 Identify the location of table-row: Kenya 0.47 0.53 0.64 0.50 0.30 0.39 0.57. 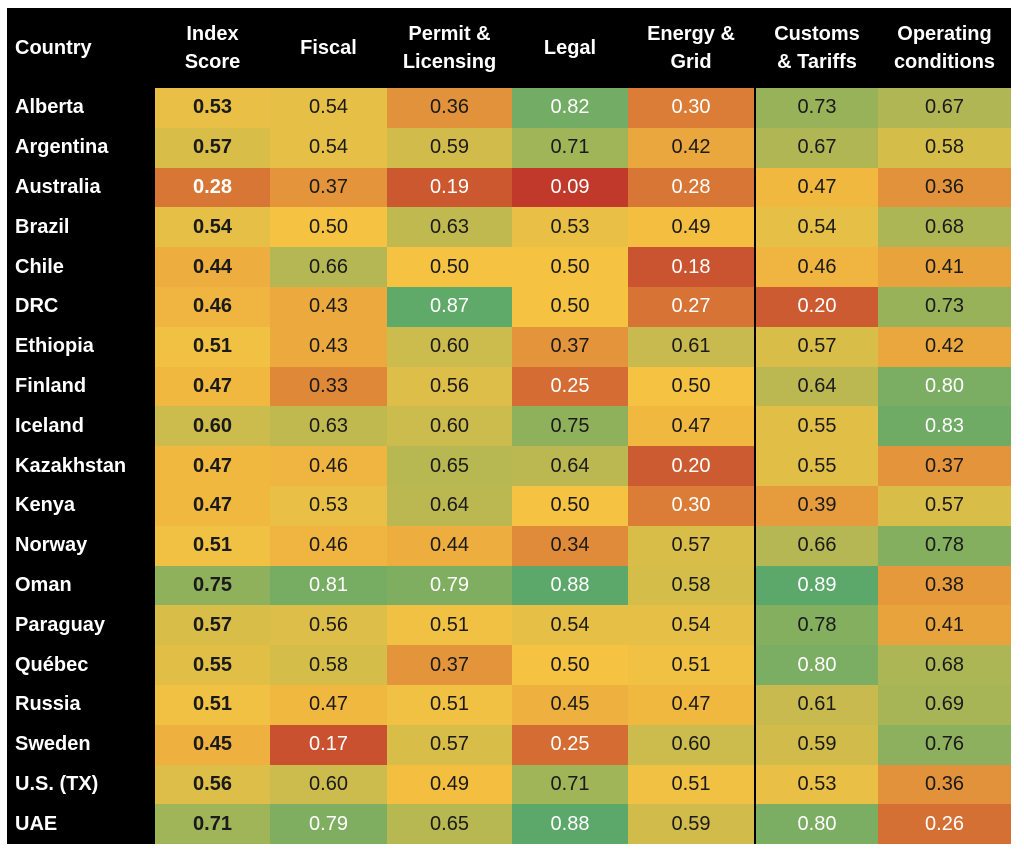
(509, 505).